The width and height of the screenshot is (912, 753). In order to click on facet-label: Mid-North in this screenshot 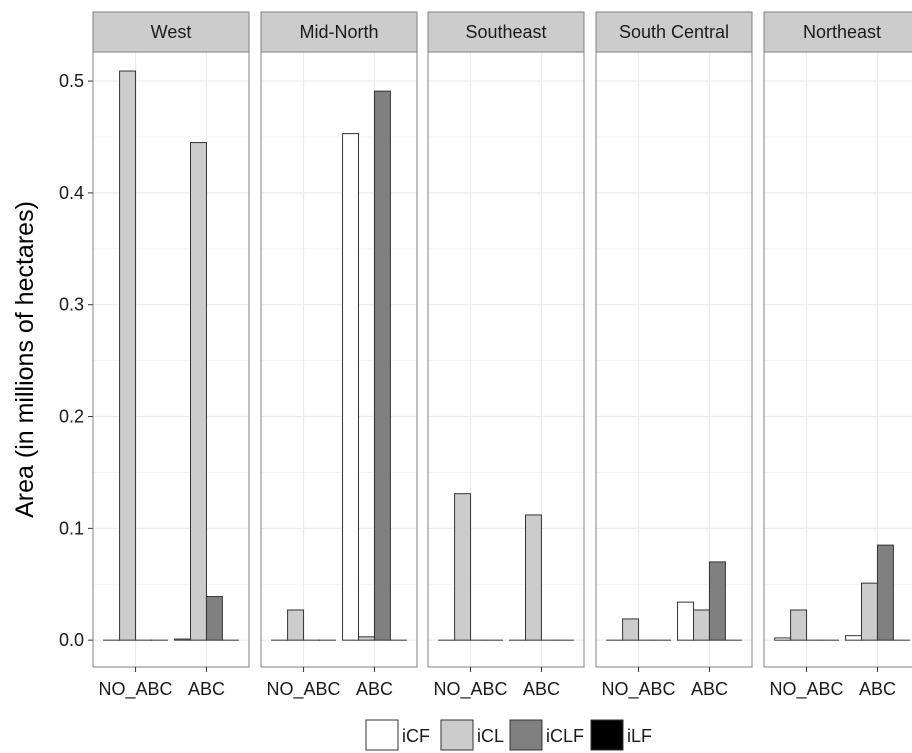, I will do `click(338, 32)`.